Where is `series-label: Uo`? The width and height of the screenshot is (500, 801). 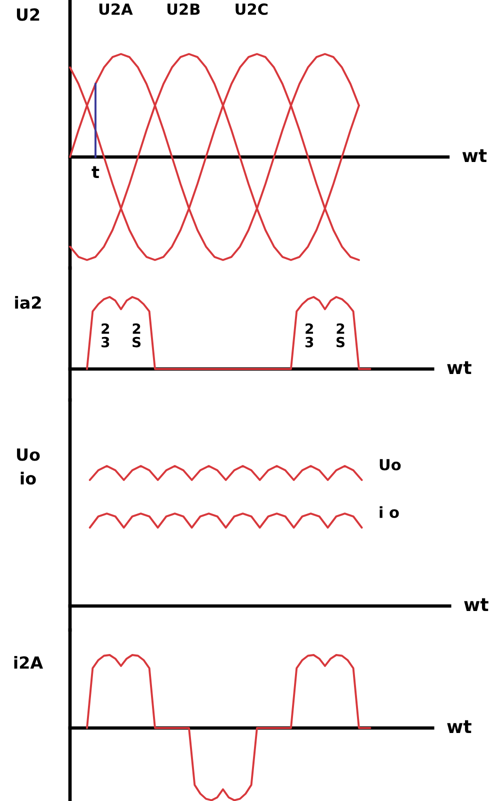 series-label: Uo is located at coordinates (390, 464).